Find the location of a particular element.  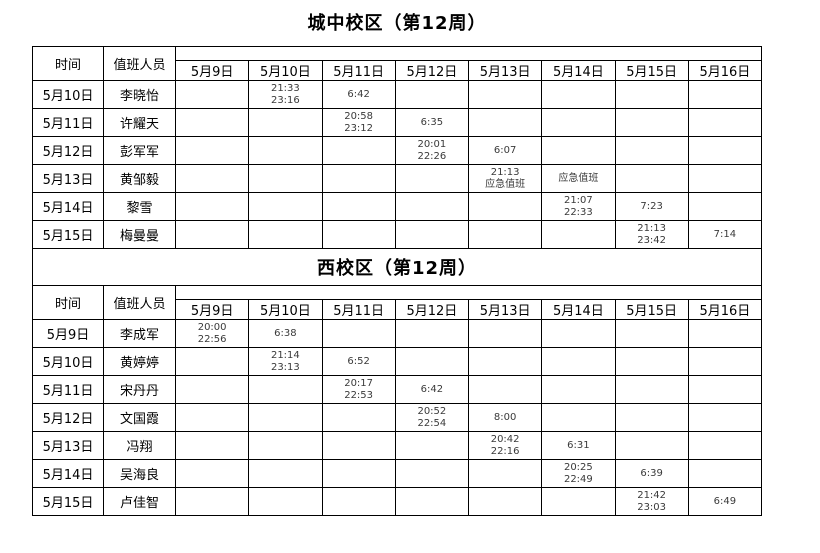

shift-time-line: 7:14 is located at coordinates (725, 234).